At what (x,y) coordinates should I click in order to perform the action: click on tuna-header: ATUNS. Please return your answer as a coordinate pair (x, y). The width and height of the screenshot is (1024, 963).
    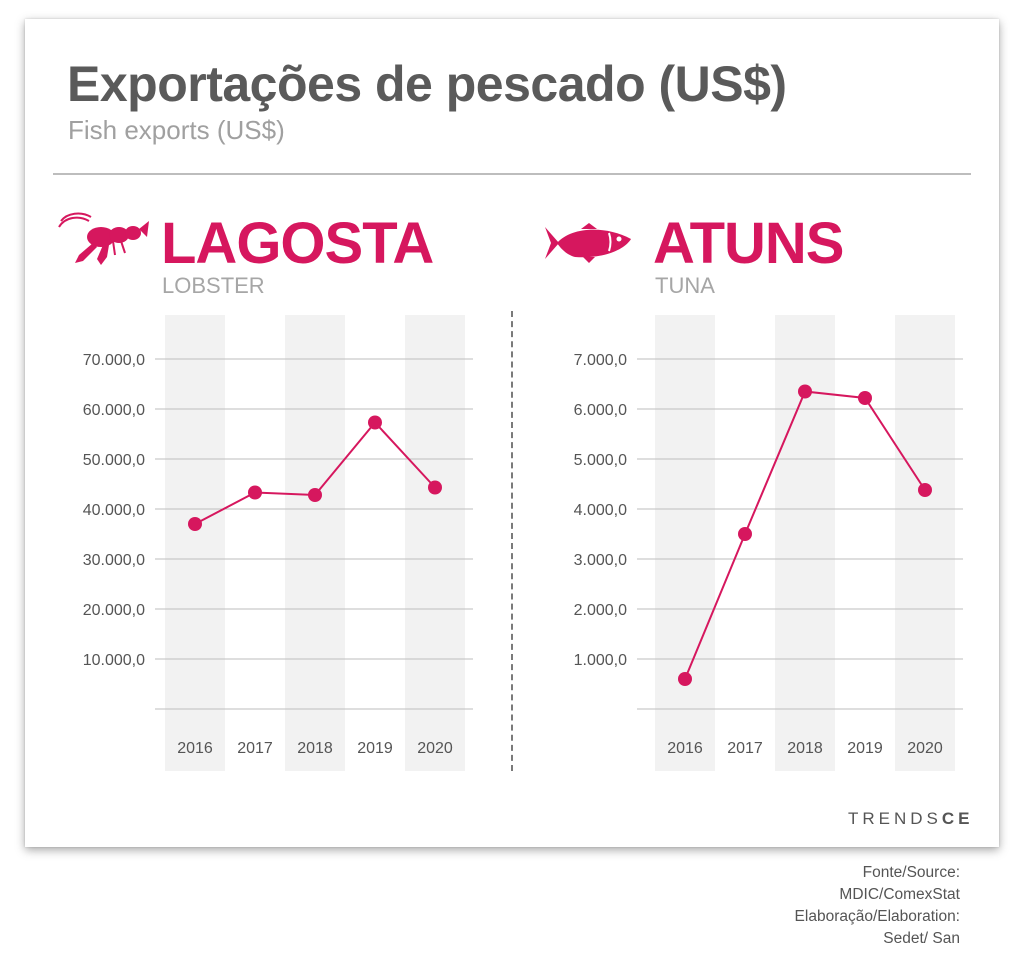
    Looking at the image, I should click on (748, 243).